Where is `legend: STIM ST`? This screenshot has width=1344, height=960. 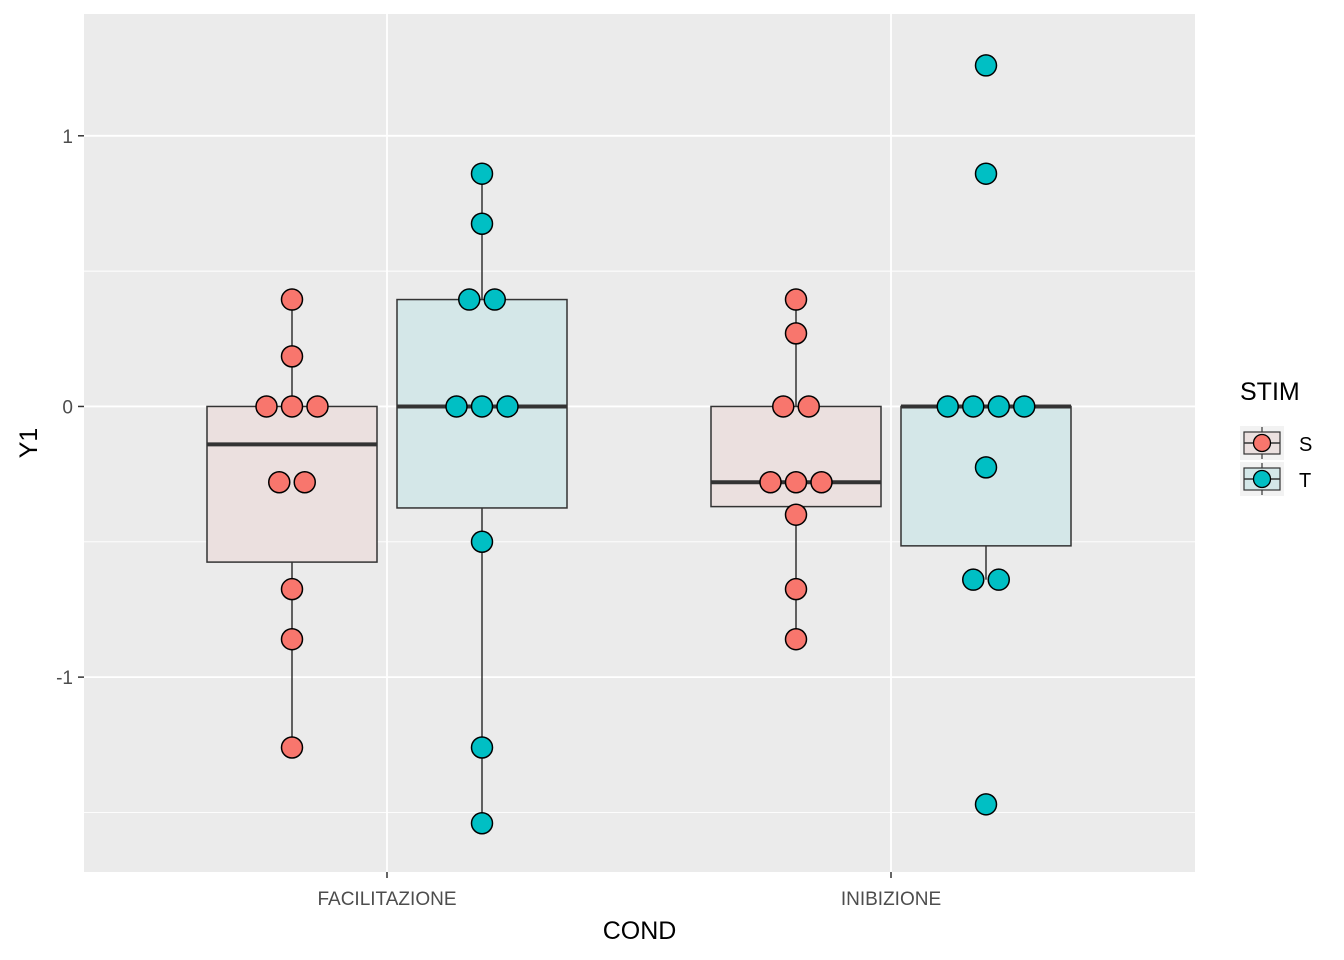 legend: STIM ST is located at coordinates (1276, 437).